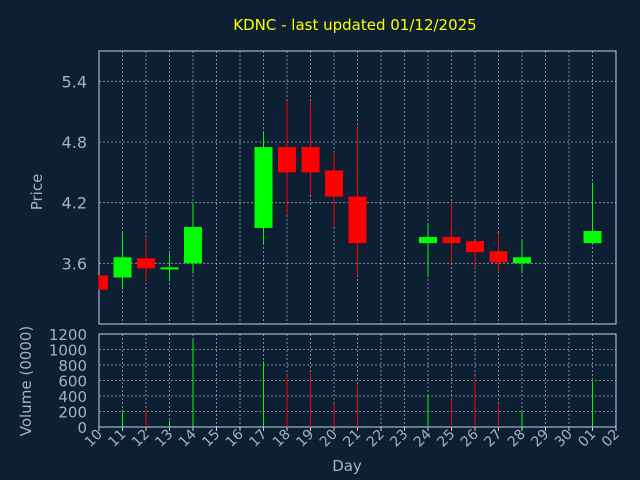 This screenshot has height=480, width=640. Describe the element at coordinates (470, 438) in the screenshot. I see `x-tick-label: 26` at that location.